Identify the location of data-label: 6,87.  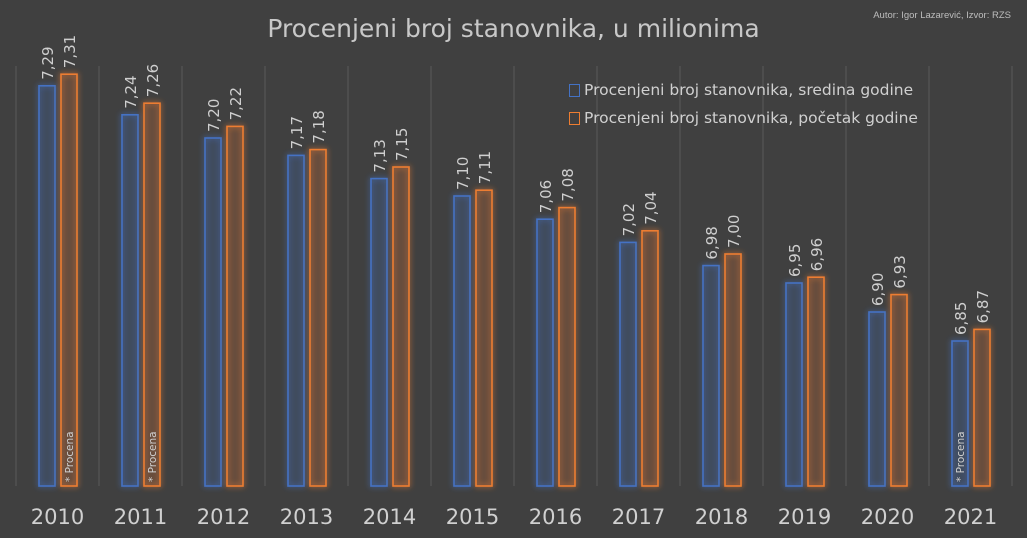
(983, 306).